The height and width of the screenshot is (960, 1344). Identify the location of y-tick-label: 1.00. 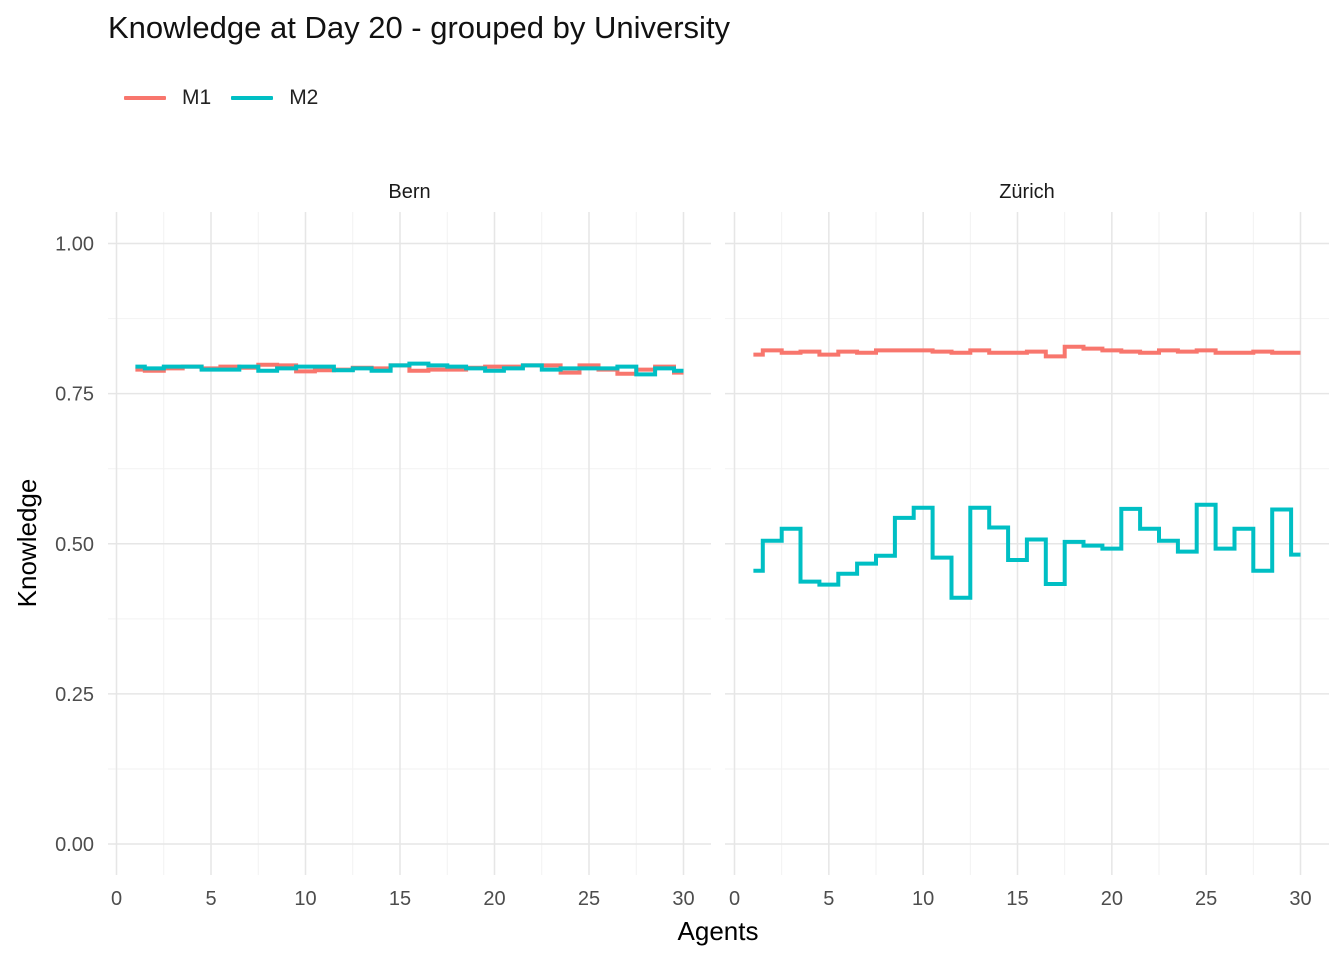
(74, 245).